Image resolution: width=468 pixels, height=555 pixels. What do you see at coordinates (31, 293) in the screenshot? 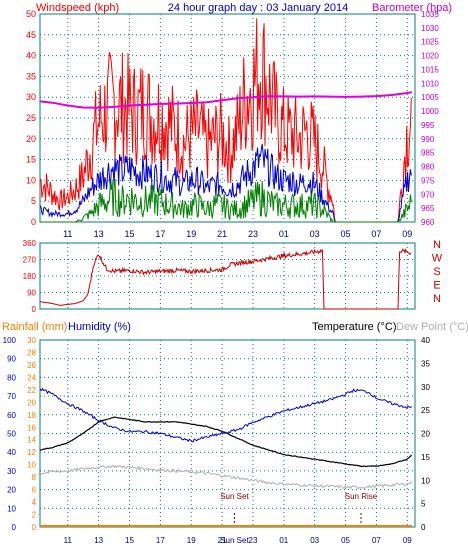
I see `direction-tick: 90` at bounding box center [31, 293].